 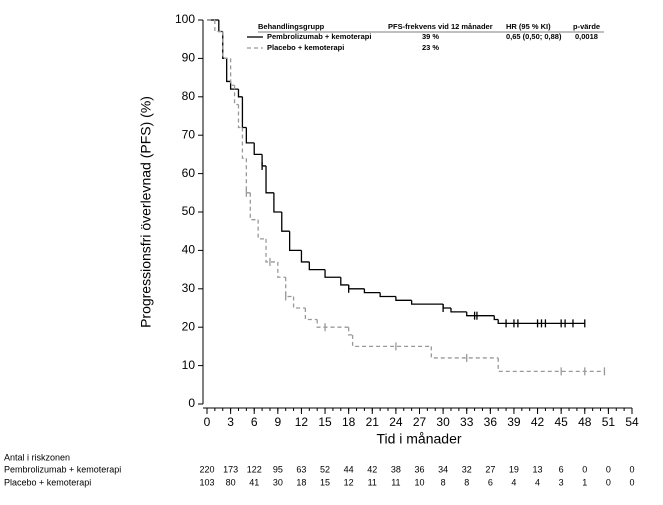 I want to click on legend-header: HR (95 % KI), so click(x=528, y=26).